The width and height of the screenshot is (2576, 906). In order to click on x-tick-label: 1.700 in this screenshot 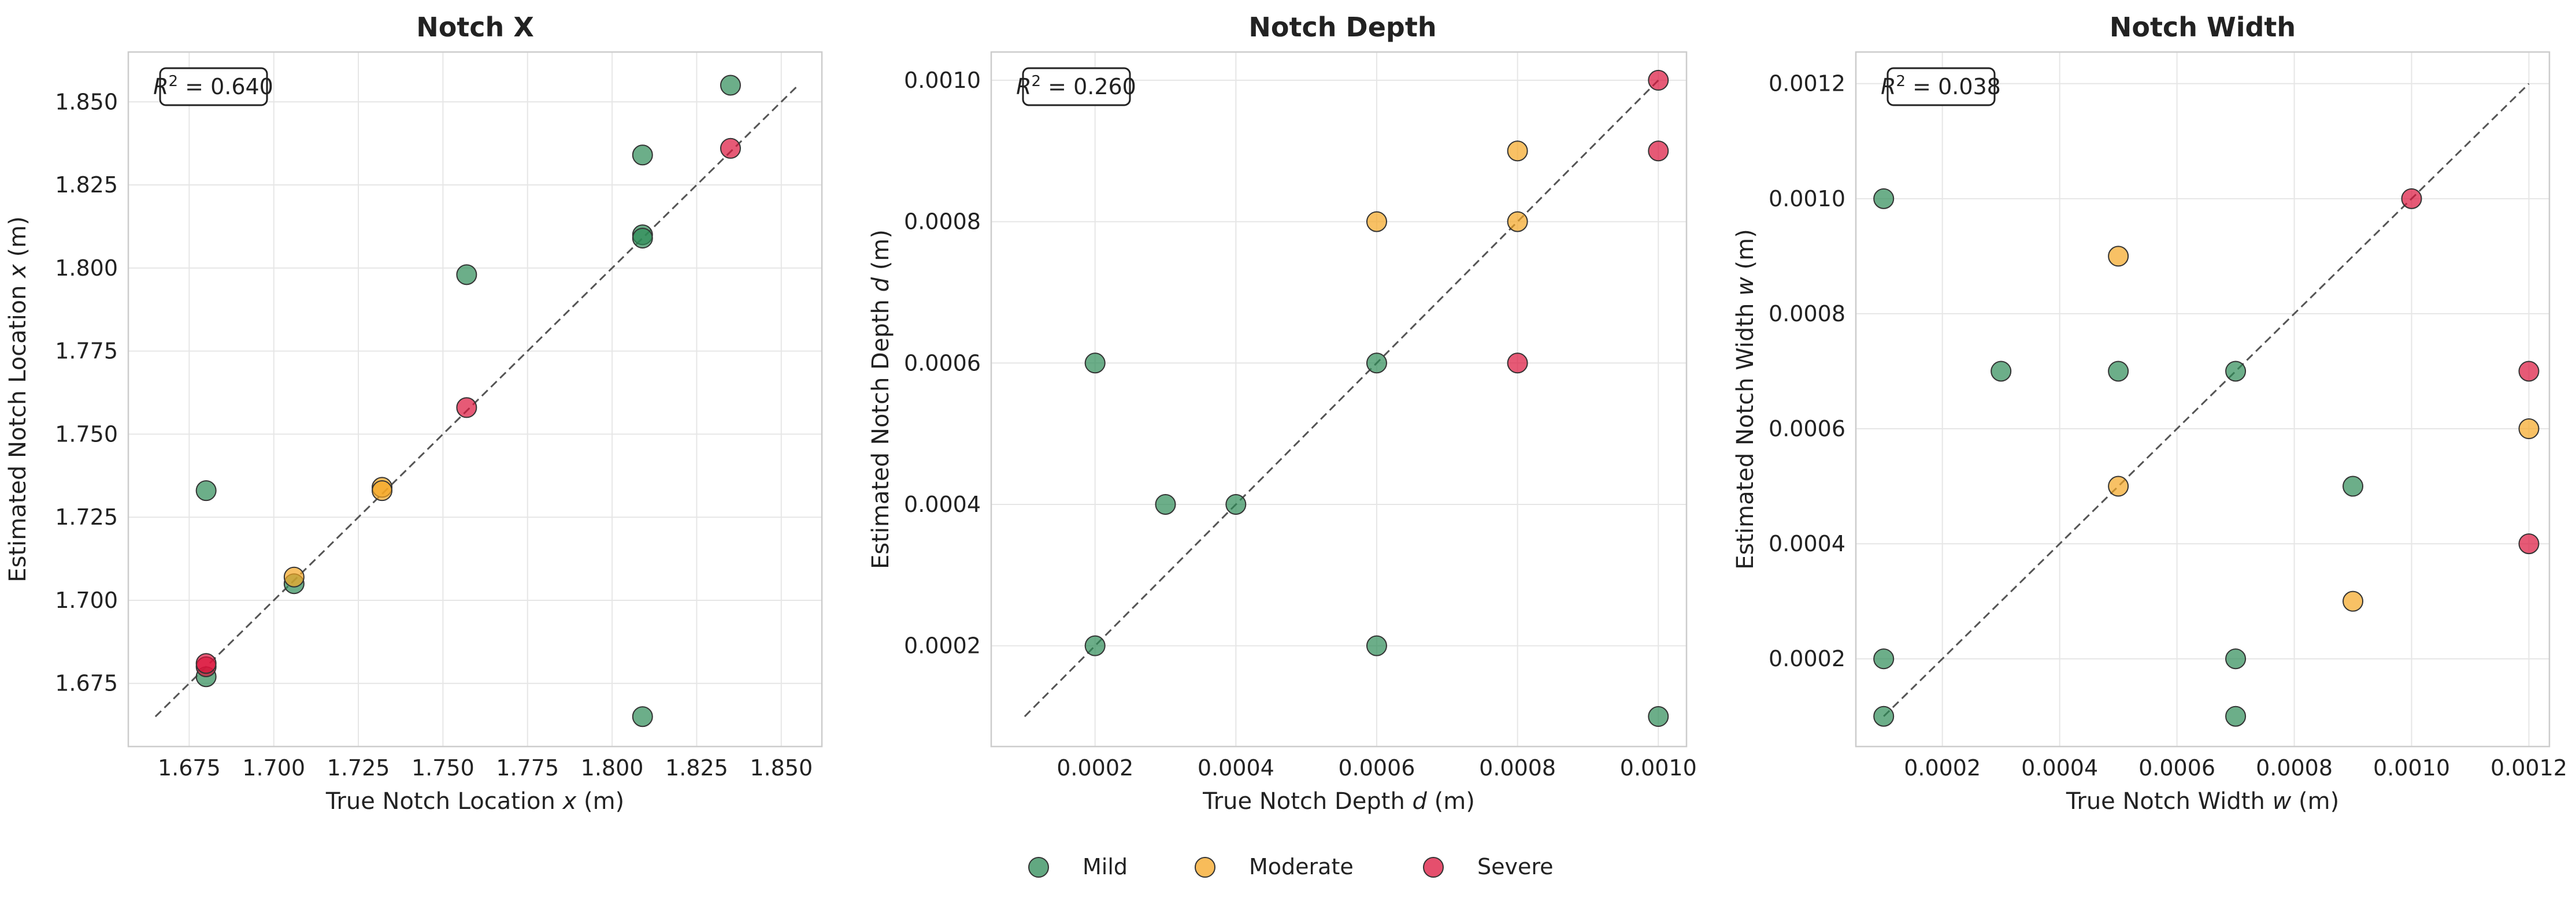, I will do `click(273, 768)`.